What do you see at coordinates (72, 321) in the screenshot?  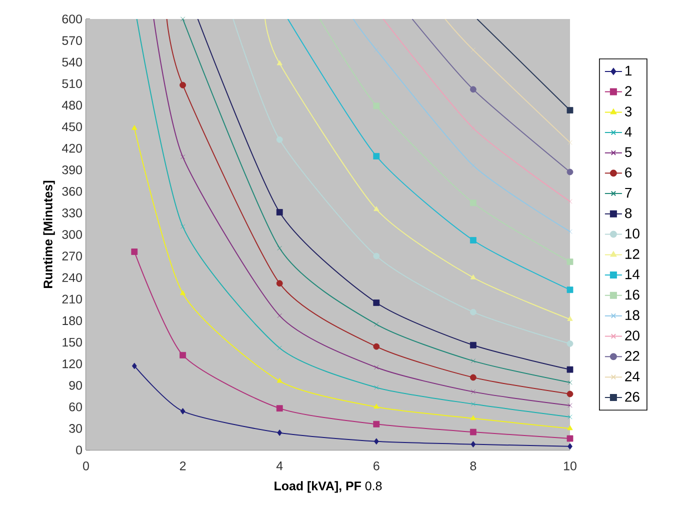 I see `y-tick-label: 180` at bounding box center [72, 321].